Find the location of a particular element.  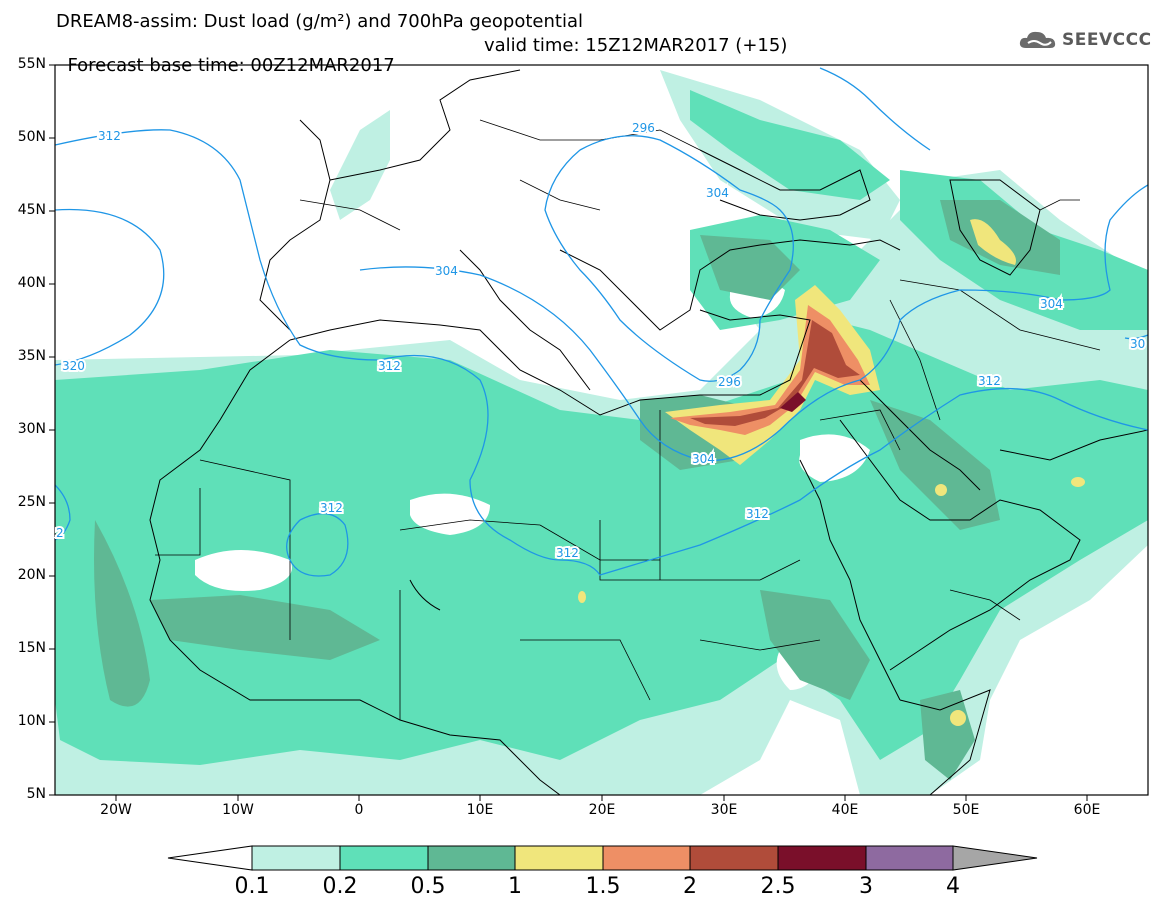

colorbar-label: 0.1 is located at coordinates (252, 886).